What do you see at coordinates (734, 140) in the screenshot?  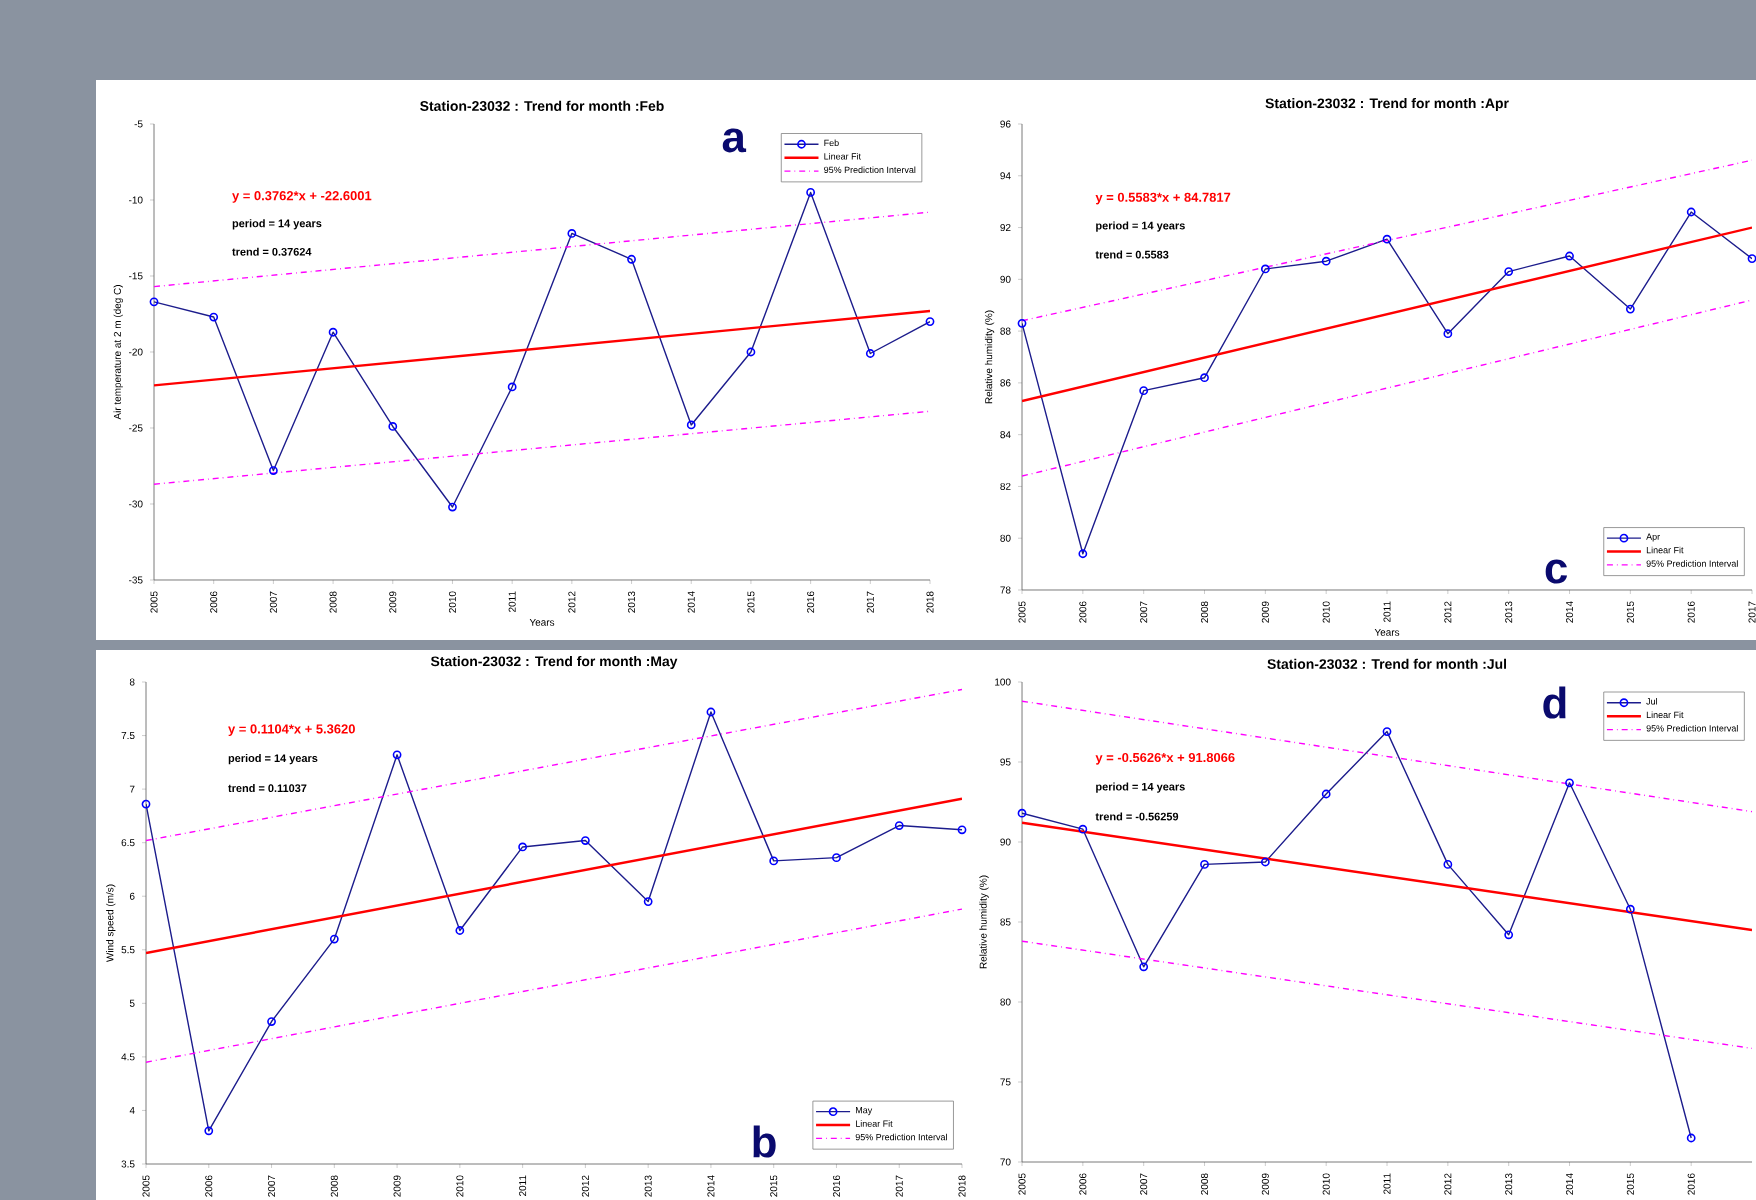 I see `annotation: a` at bounding box center [734, 140].